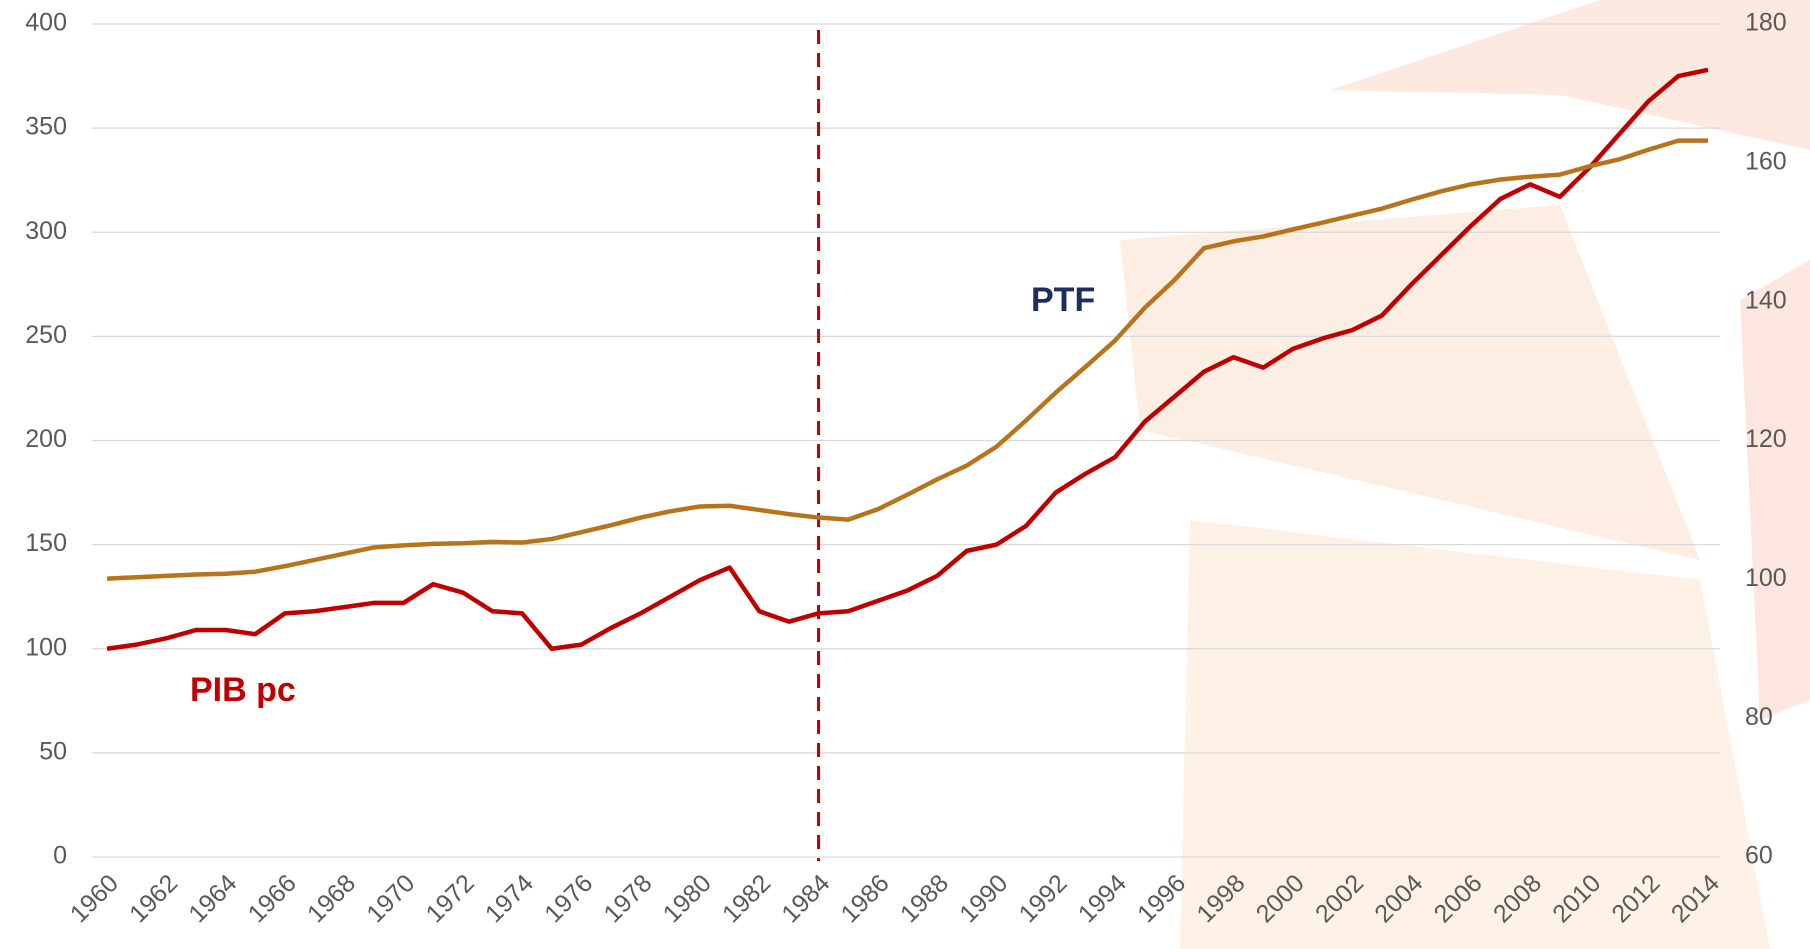 Image resolution: width=1810 pixels, height=949 pixels. Describe the element at coordinates (1063, 300) in the screenshot. I see `annotation: PTF` at that location.